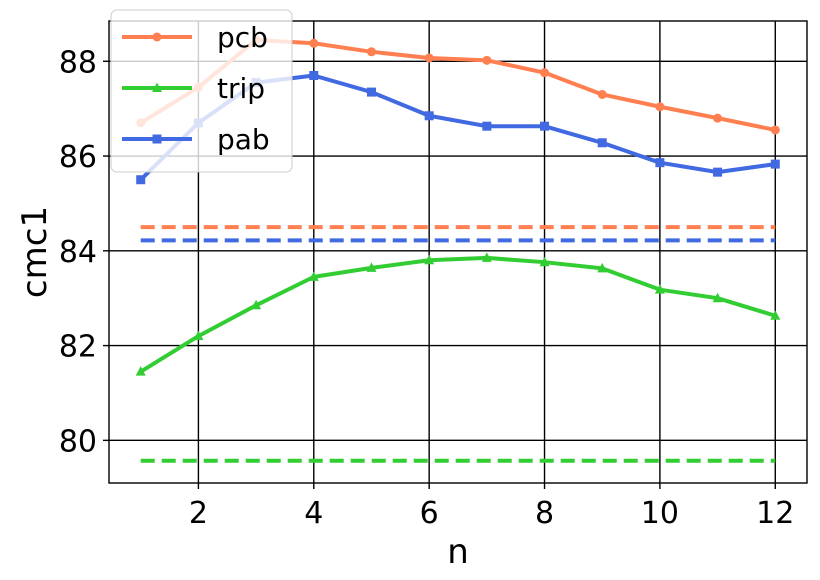 This screenshot has width=820, height=580. What do you see at coordinates (775, 513) in the screenshot?
I see `x-tick-label: 12` at bounding box center [775, 513].